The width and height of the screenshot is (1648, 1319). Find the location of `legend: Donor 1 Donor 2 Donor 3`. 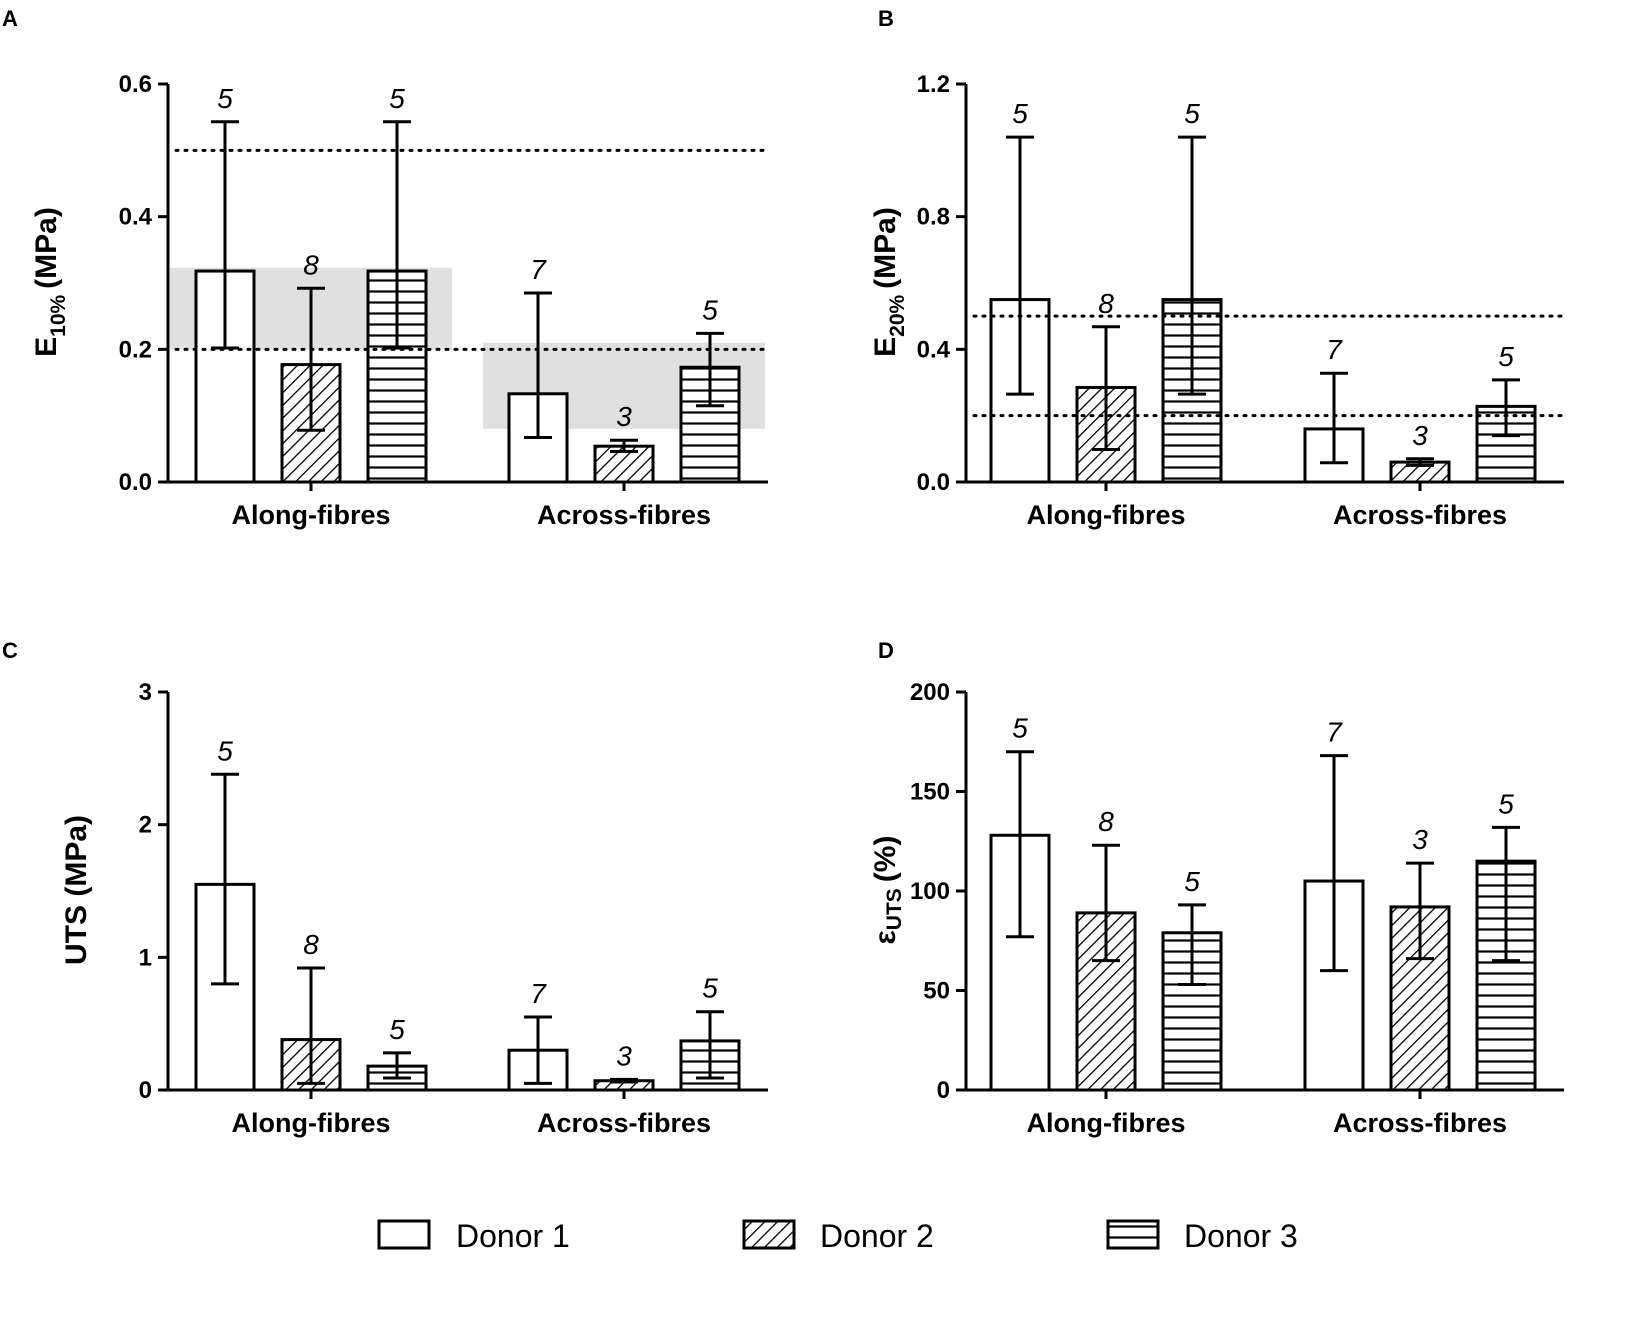

legend: Donor 1 Donor 2 Donor 3 is located at coordinates (837, 1236).